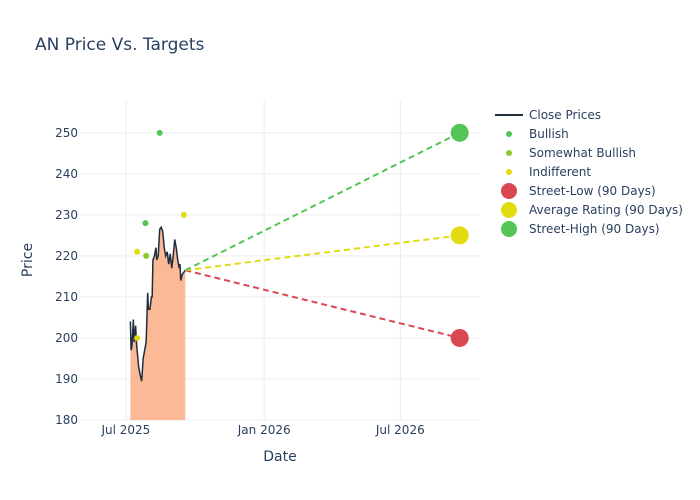  I want to click on y-tick-label: 180, so click(66, 420).